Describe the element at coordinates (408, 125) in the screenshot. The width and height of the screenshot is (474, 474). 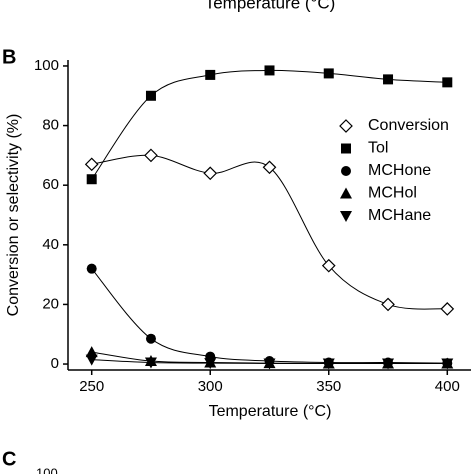
I see `legend-label: Conversion` at that location.